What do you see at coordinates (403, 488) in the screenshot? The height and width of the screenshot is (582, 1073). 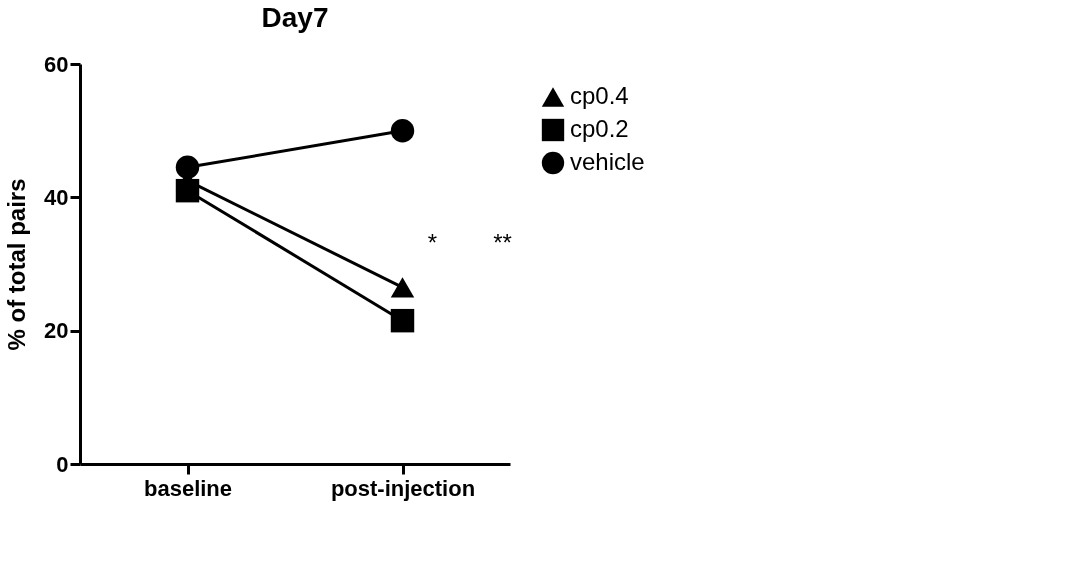 I see `x-tick-label: post-injection` at bounding box center [403, 488].